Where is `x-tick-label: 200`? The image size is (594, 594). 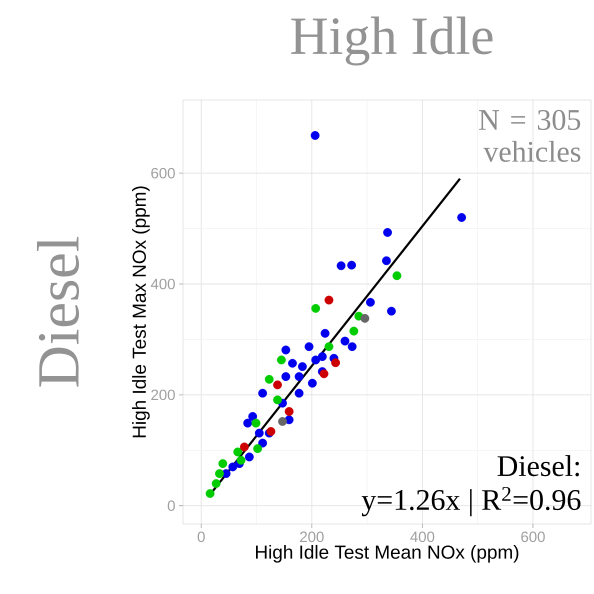 x-tick-label: 200 is located at coordinates (312, 537).